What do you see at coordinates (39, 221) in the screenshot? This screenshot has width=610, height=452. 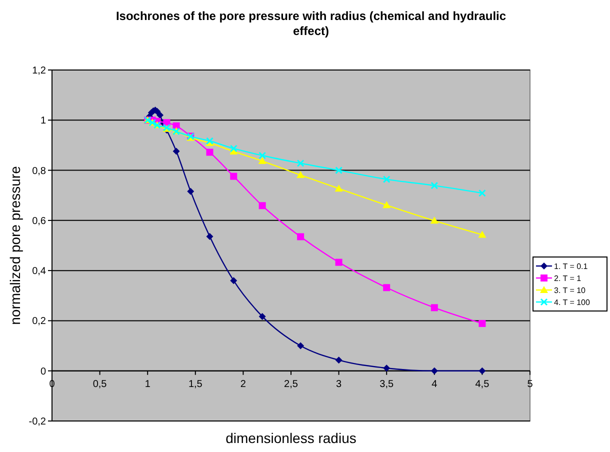 I see `y-tick-label: 0,6` at bounding box center [39, 221].